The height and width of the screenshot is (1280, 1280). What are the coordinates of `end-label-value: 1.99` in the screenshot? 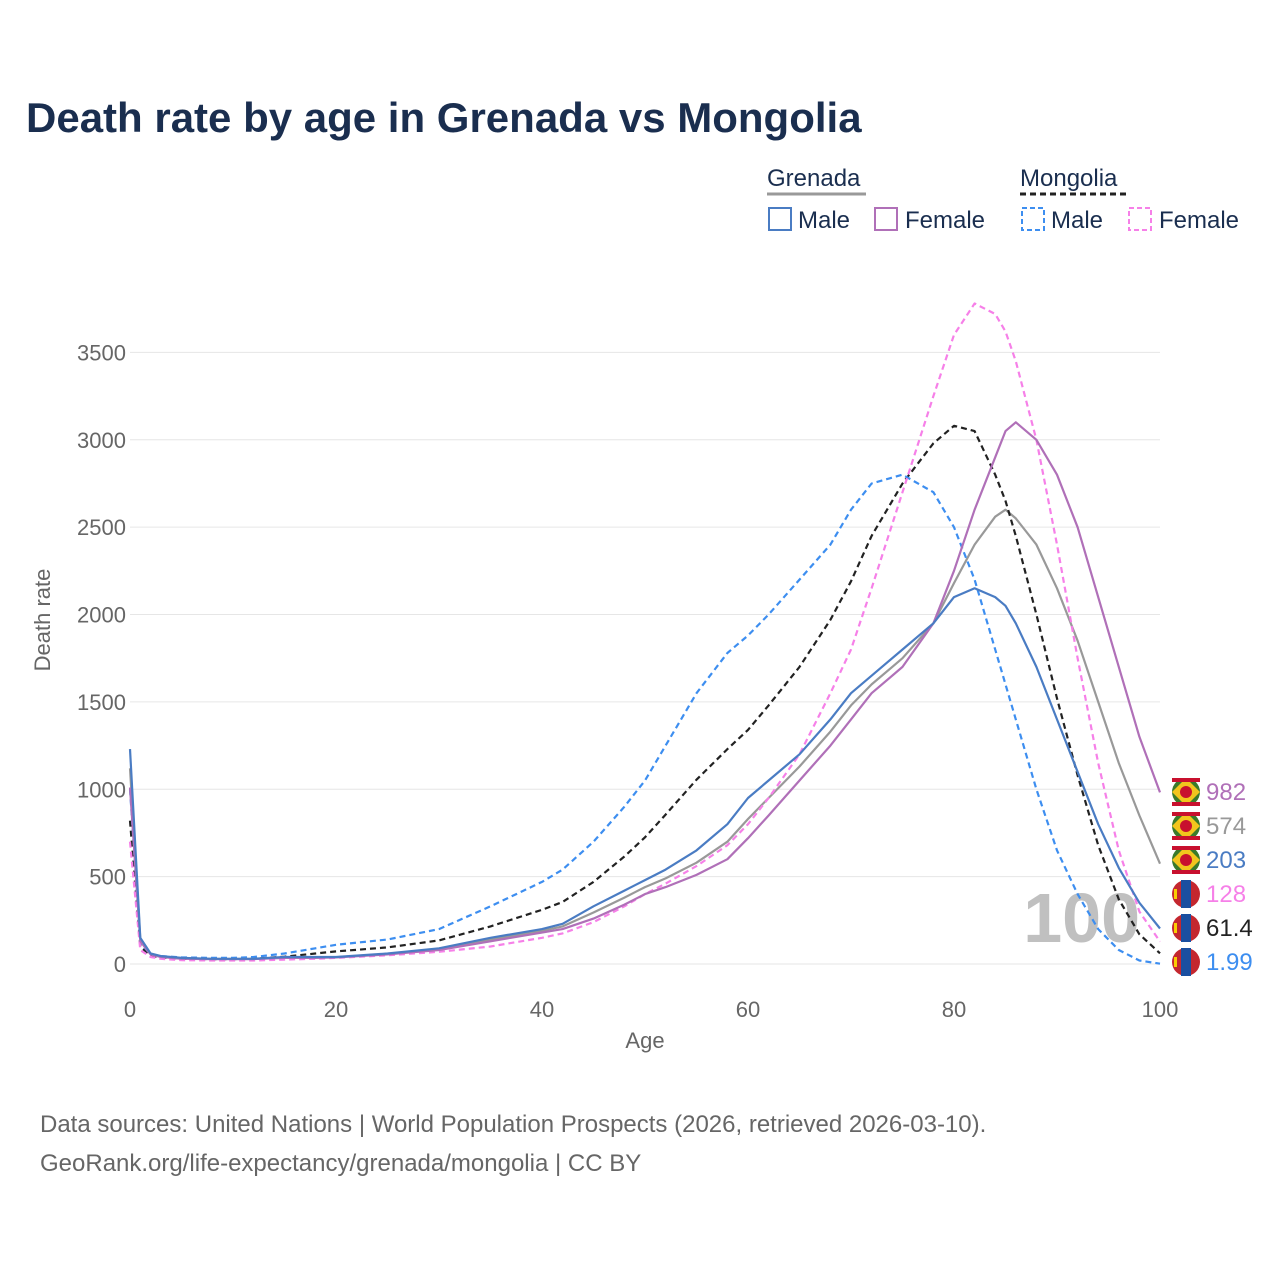 It's located at (1229, 962).